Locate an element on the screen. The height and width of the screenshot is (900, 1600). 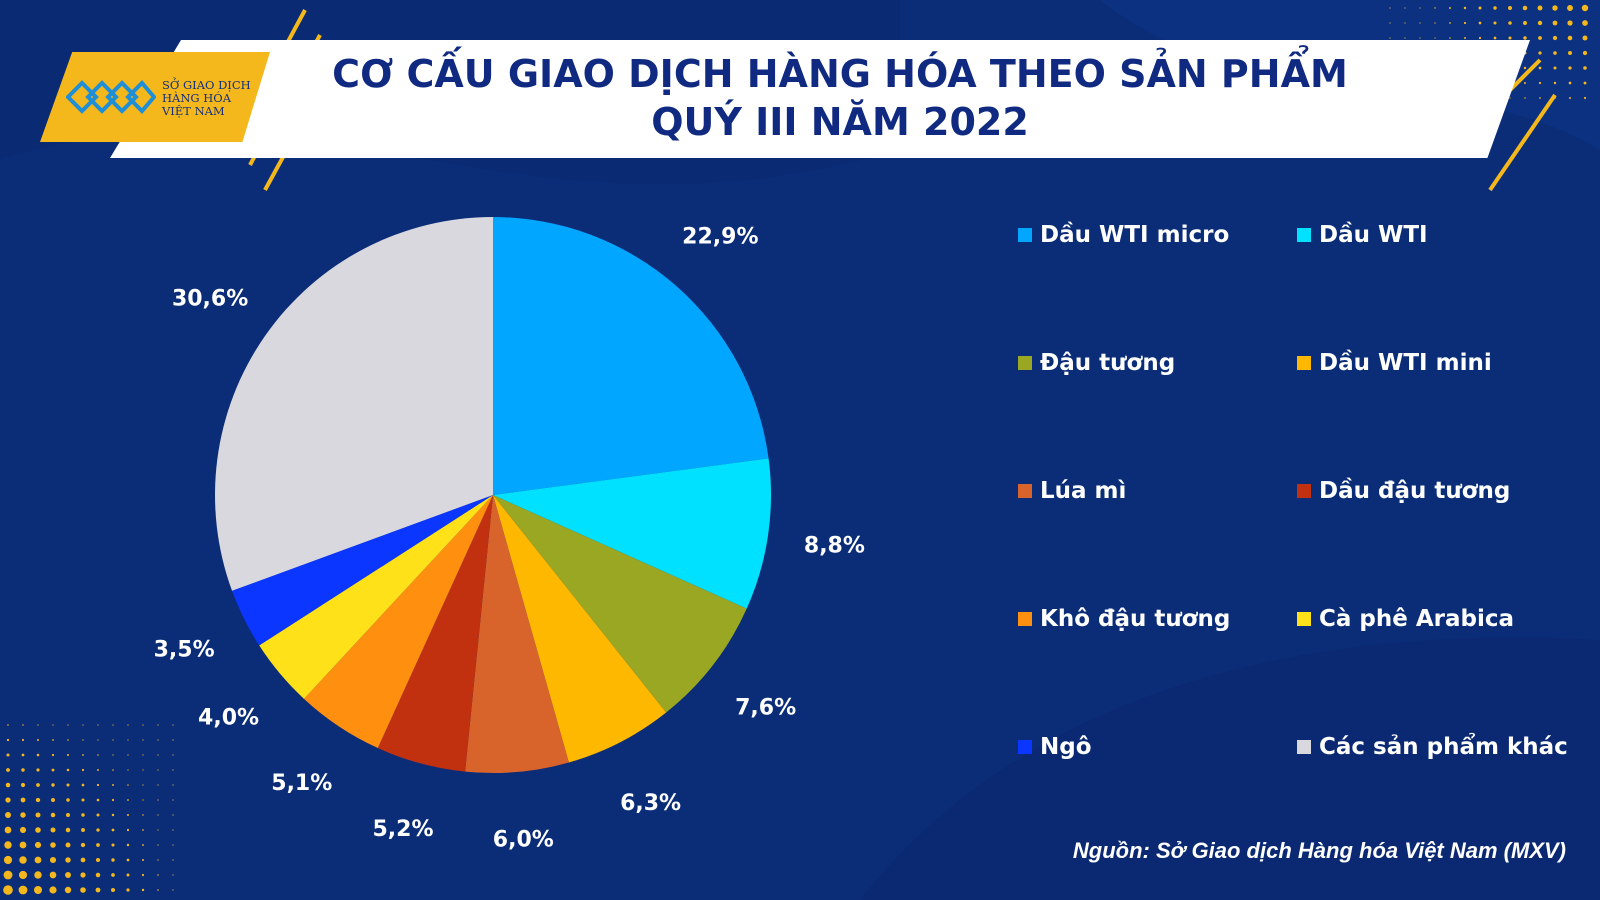
logo-badge is located at coordinates (155, 97).